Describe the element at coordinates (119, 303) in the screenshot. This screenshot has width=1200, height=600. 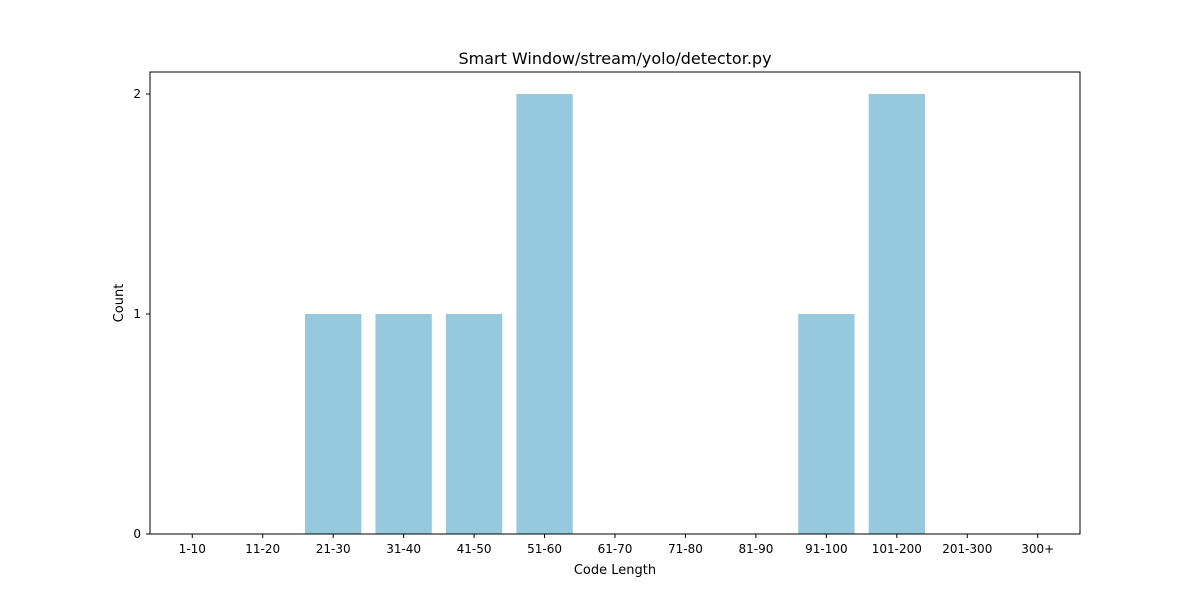
I see `y-axis-label: Count` at that location.